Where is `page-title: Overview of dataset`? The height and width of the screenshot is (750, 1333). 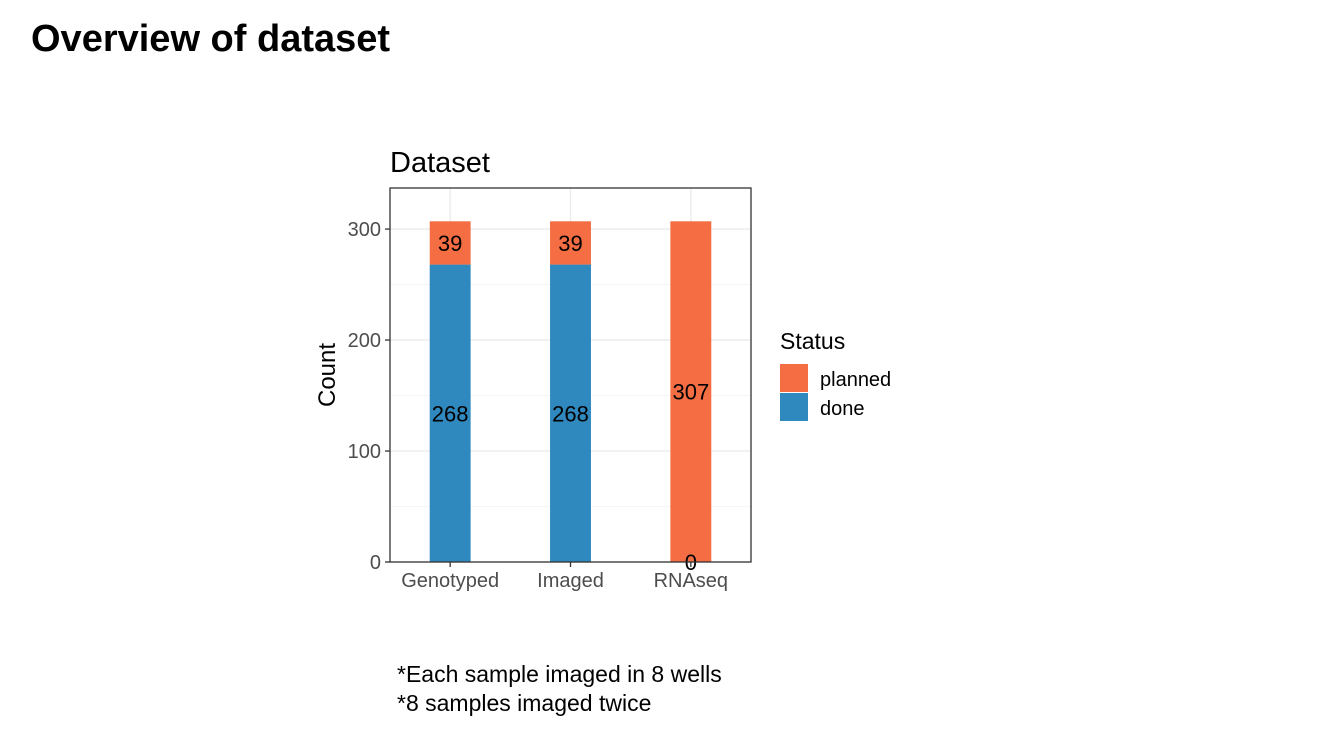
page-title: Overview of dataset is located at coordinates (211, 39).